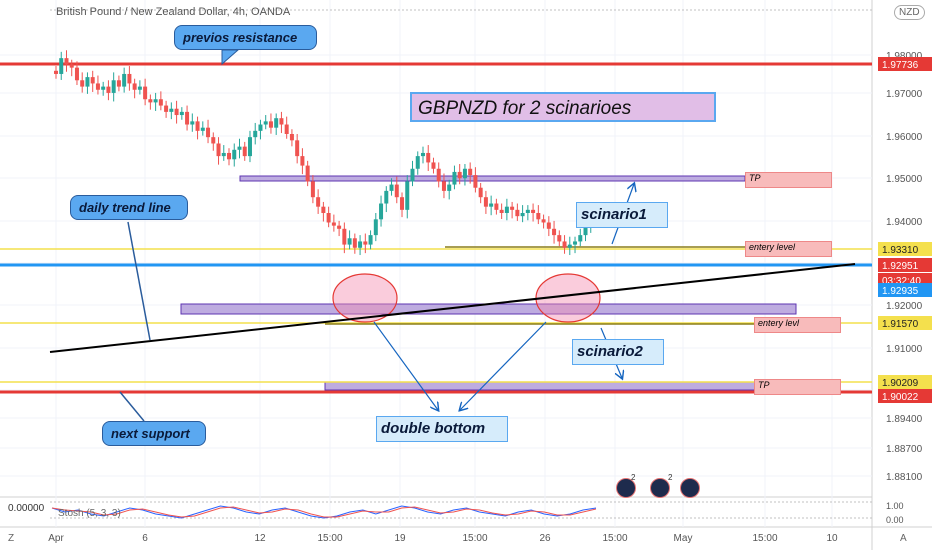 This screenshot has width=932, height=550. Describe the element at coordinates (139, 281) in the screenshot. I see `callout-pointer-trend` at that location.